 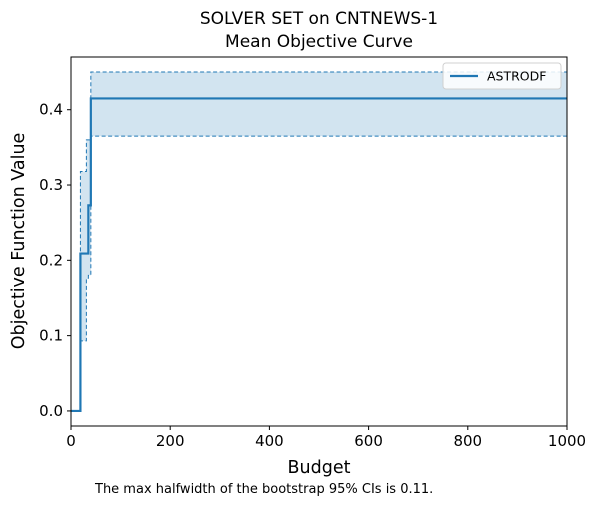 I want to click on y-tick-label: 0.2, so click(x=51, y=260).